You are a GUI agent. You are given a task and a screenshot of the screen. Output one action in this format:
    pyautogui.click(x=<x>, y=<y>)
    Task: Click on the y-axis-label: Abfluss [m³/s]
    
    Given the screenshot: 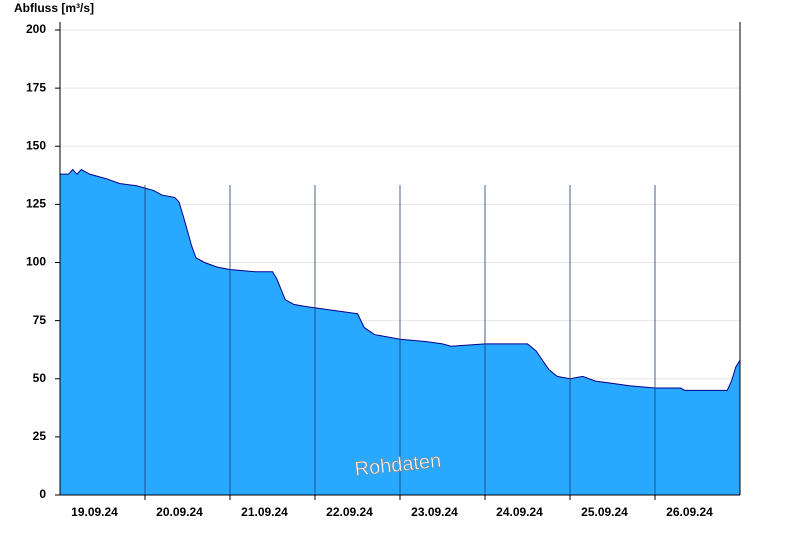 What is the action you would take?
    pyautogui.click(x=54, y=8)
    